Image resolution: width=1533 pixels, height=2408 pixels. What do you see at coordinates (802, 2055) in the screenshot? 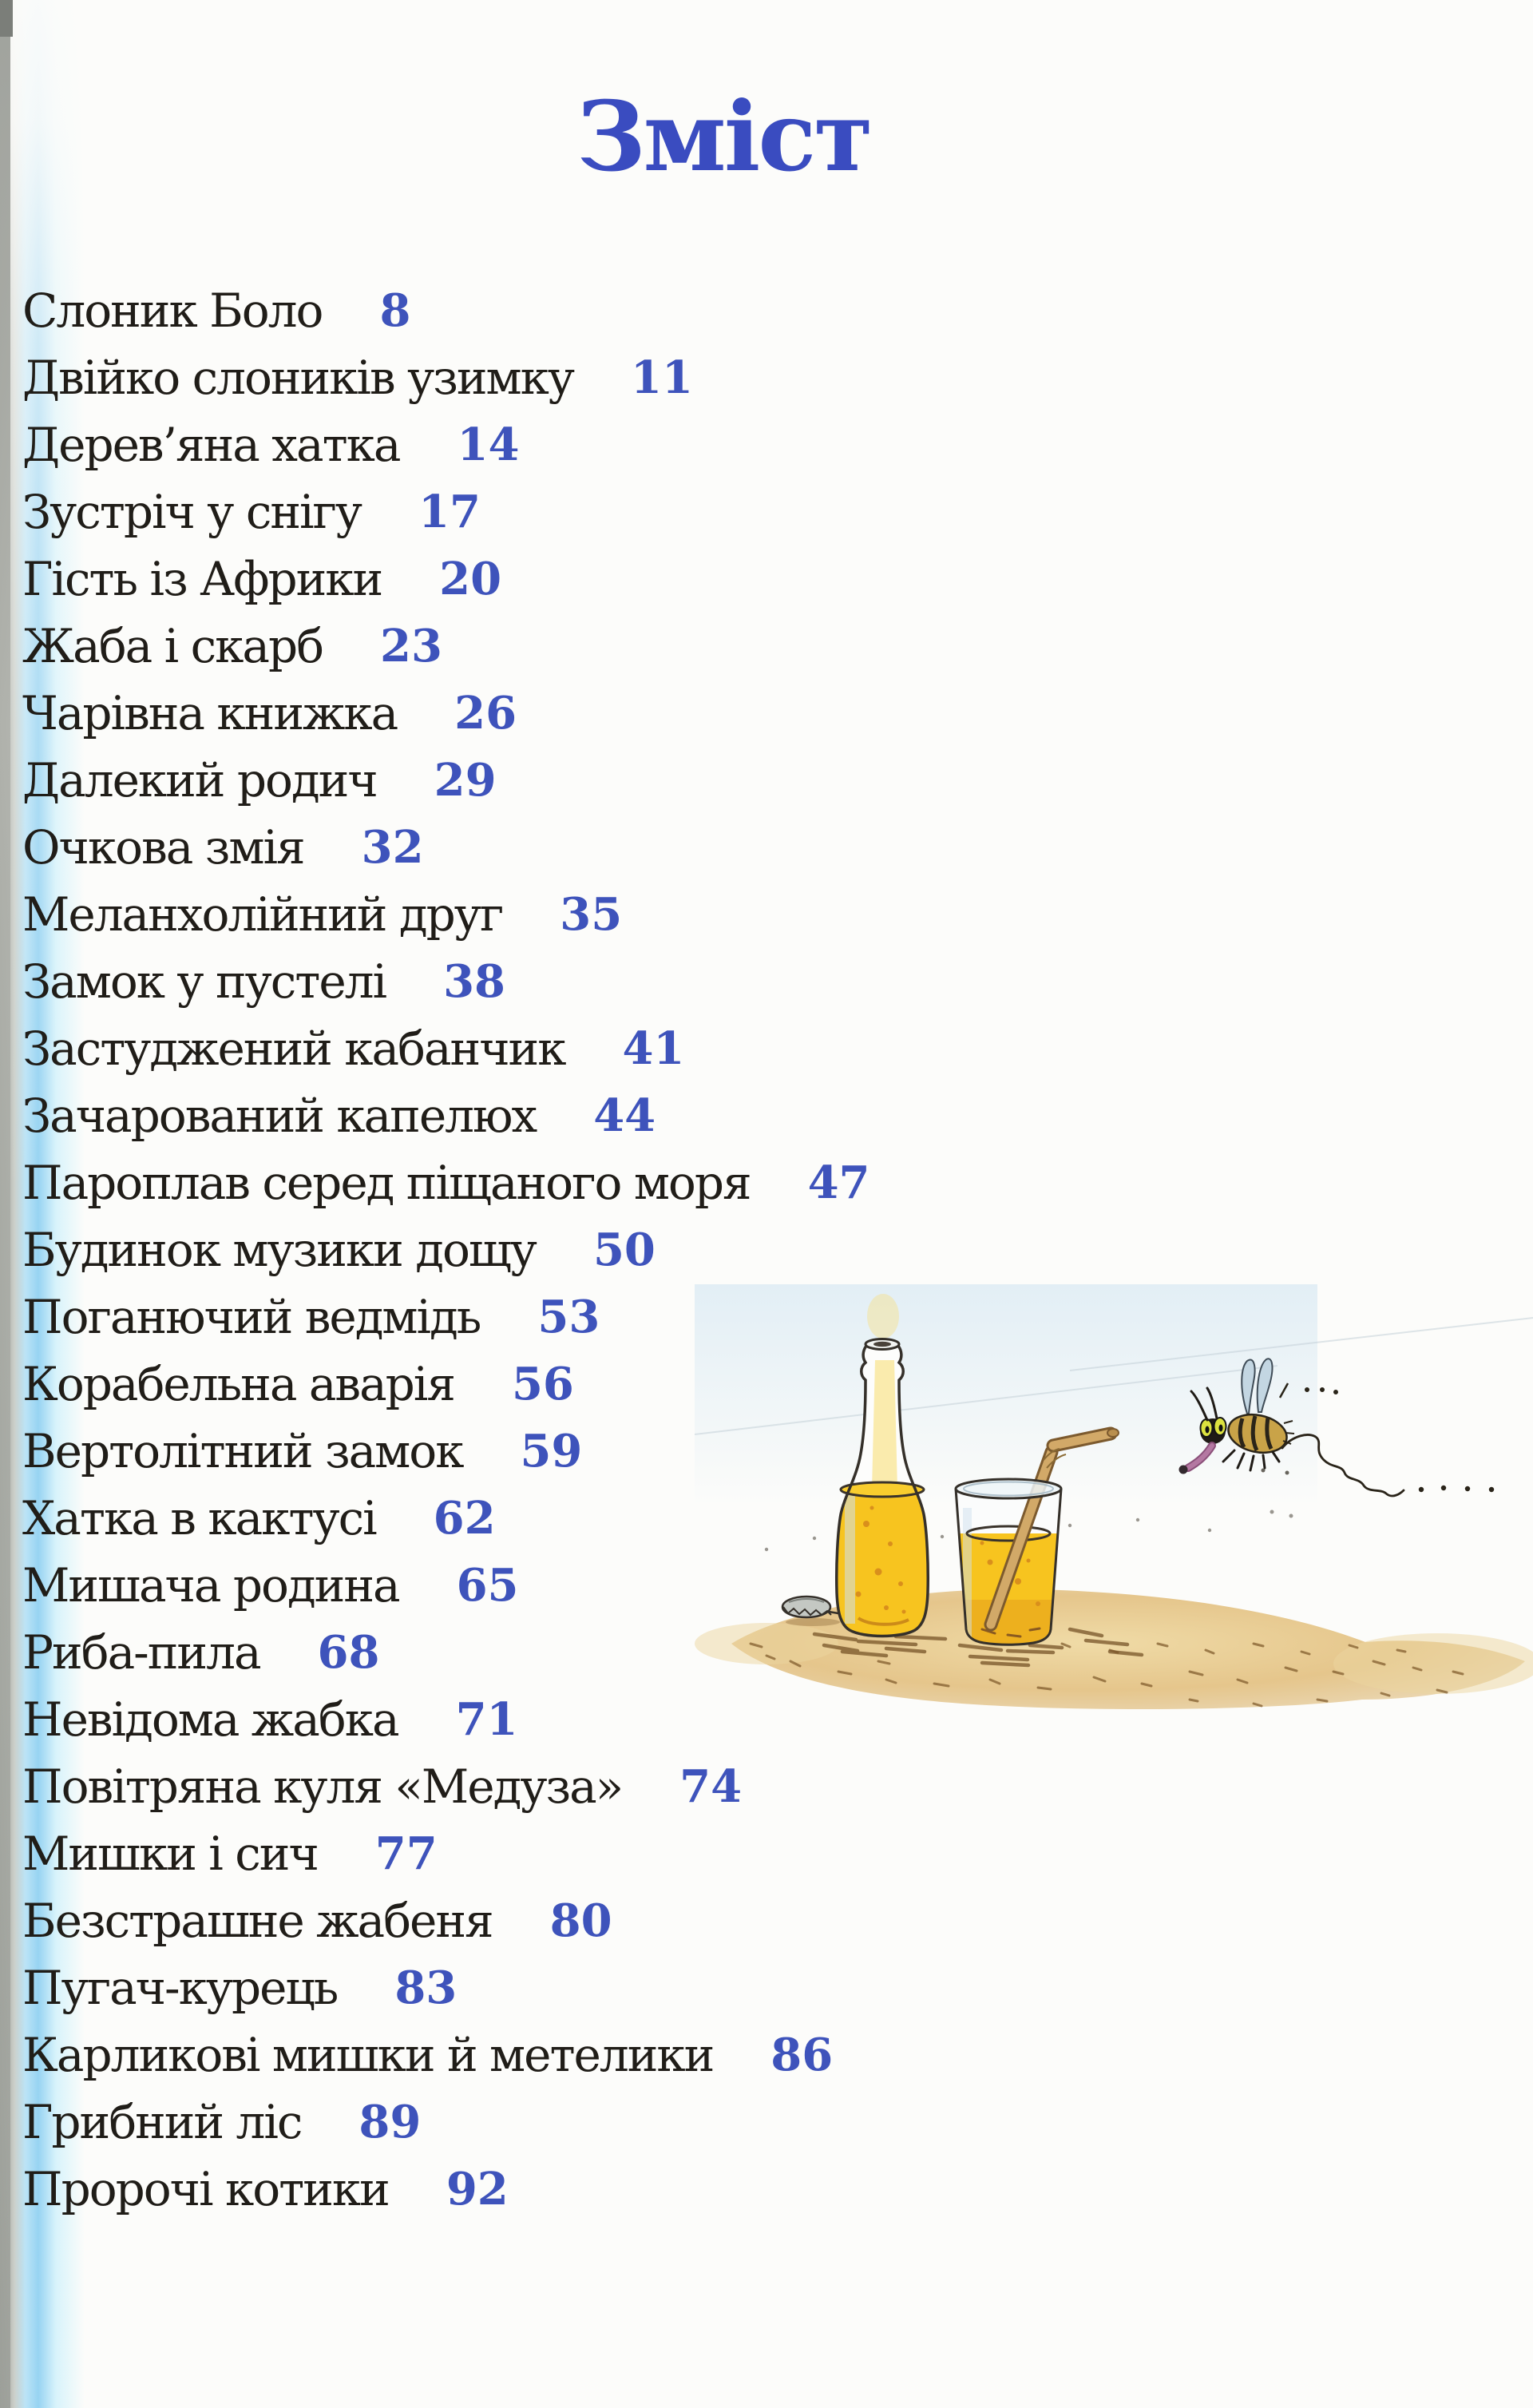
I see `chapter-page-number: 86` at bounding box center [802, 2055].